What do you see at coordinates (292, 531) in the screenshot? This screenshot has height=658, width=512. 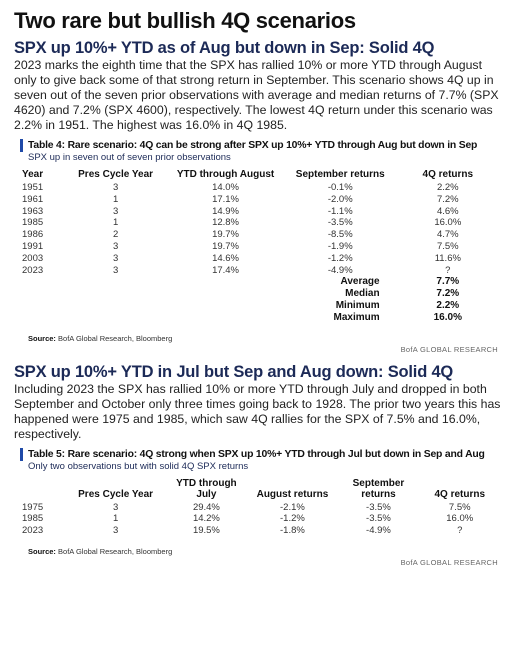 I see `table-cell: -1.8%` at bounding box center [292, 531].